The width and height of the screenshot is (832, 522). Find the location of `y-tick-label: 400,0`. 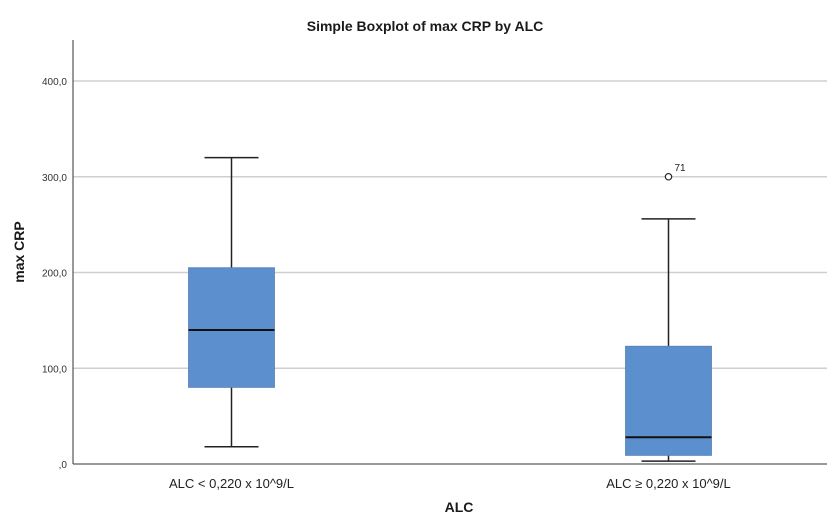

y-tick-label: 400,0 is located at coordinates (54, 82).